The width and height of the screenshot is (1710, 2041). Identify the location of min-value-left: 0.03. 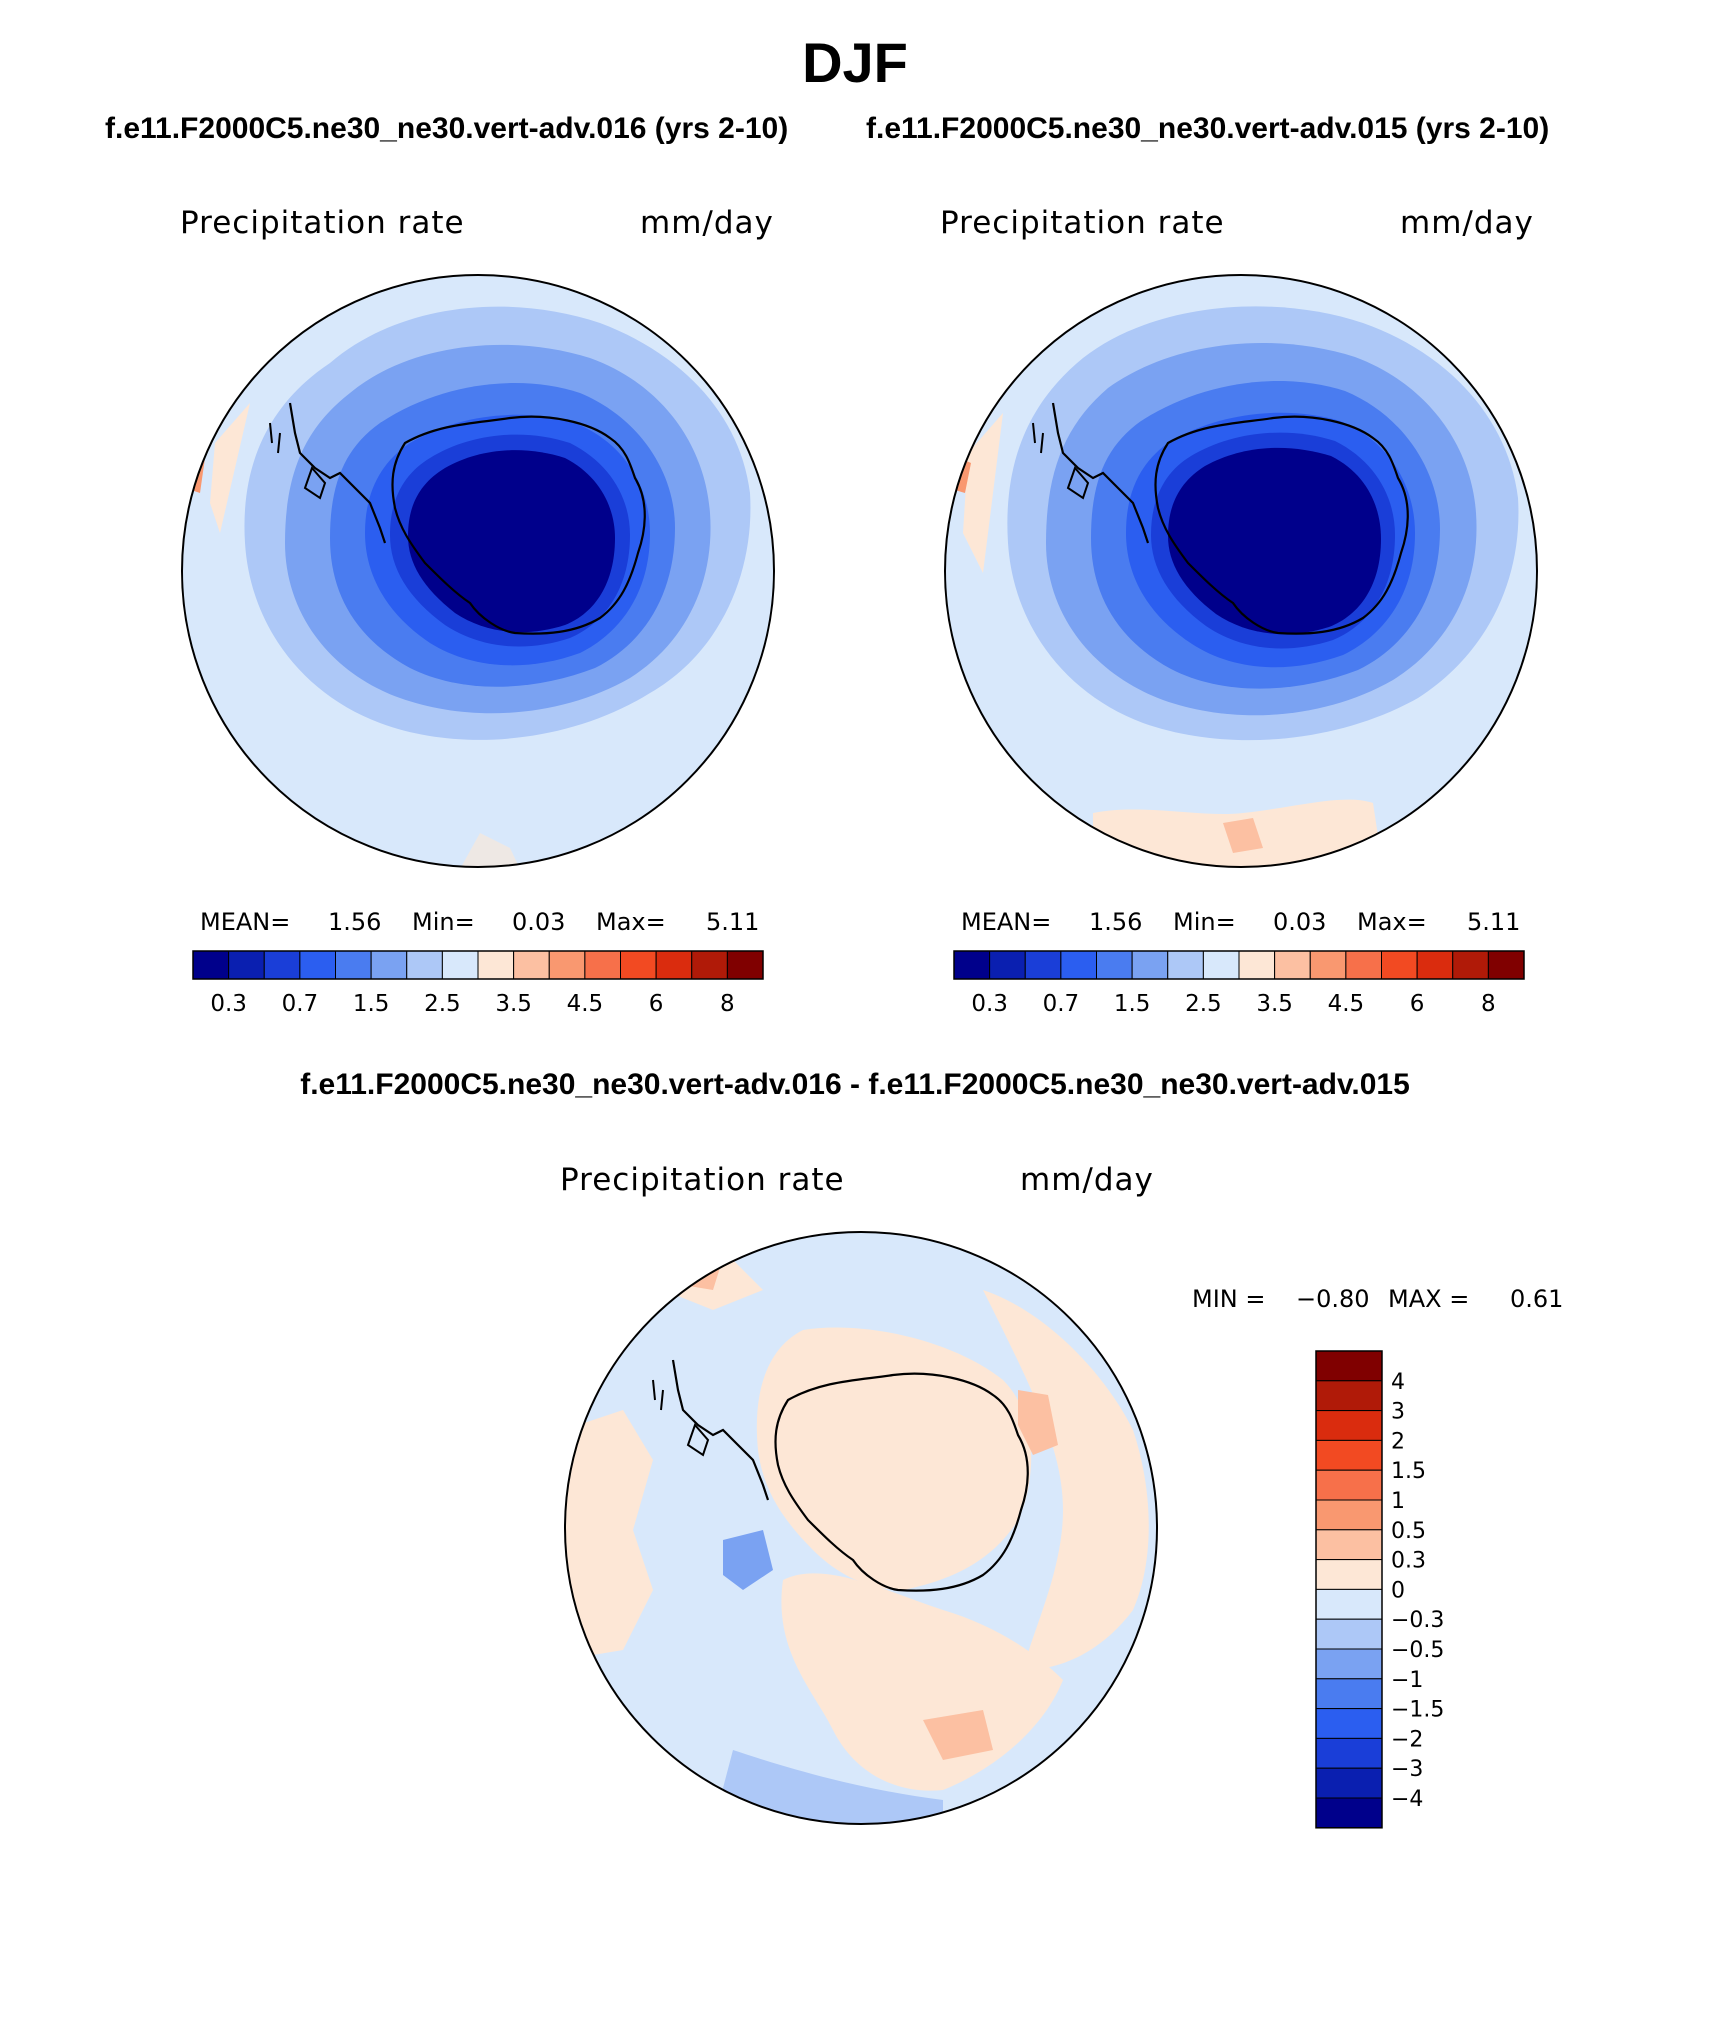
(539, 922).